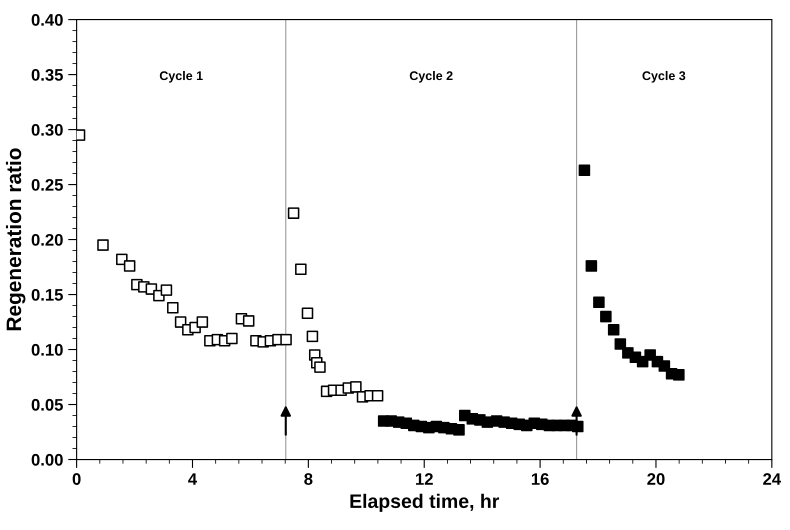 This screenshot has height=530, width=790. I want to click on y-tick-label: 0.10, so click(47, 350).